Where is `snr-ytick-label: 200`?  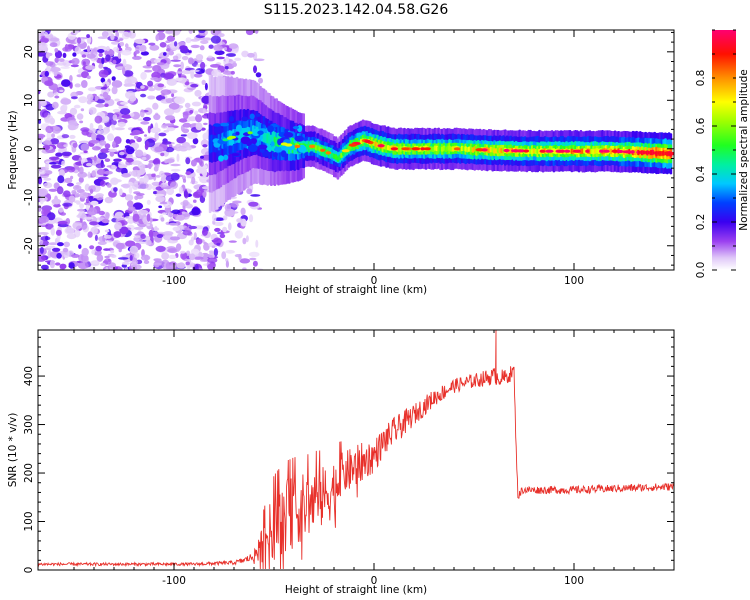
snr-ytick-label: 200 is located at coordinates (29, 473).